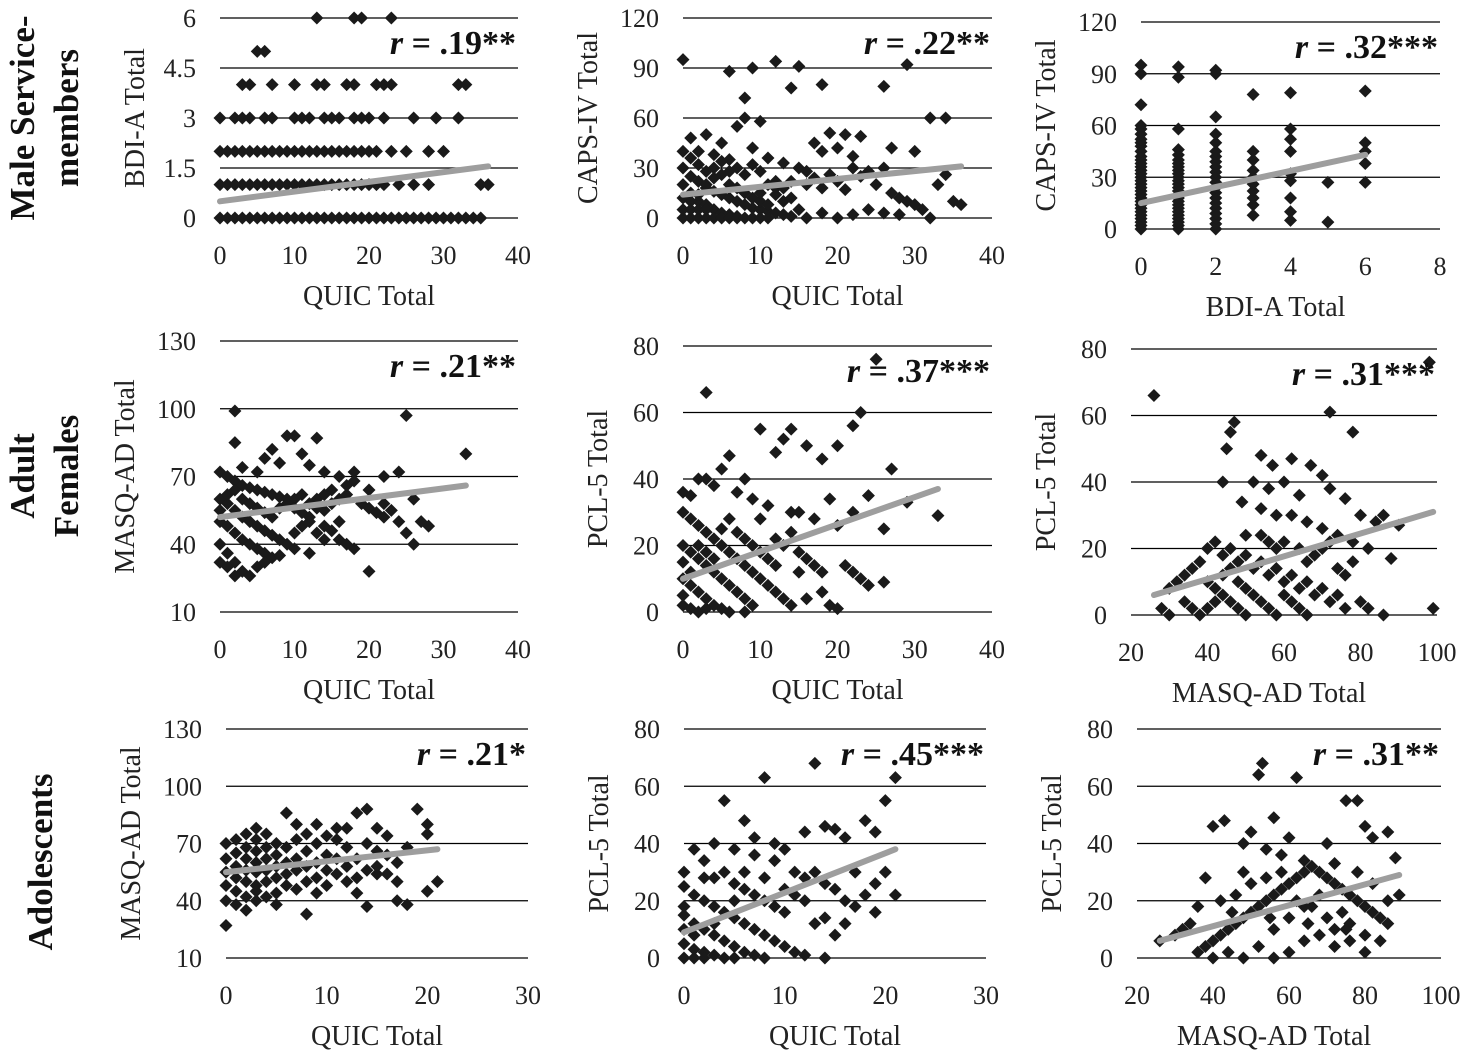 The height and width of the screenshot is (1062, 1471). What do you see at coordinates (189, 118) in the screenshot?
I see `y-tick-label: 3` at bounding box center [189, 118].